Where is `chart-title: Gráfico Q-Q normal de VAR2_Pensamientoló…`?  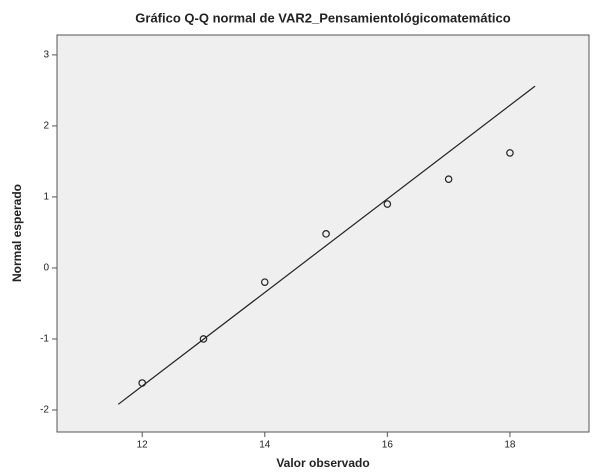
chart-title: Gráfico Q-Q normal de VAR2_Pensamientoló… is located at coordinates (322, 17).